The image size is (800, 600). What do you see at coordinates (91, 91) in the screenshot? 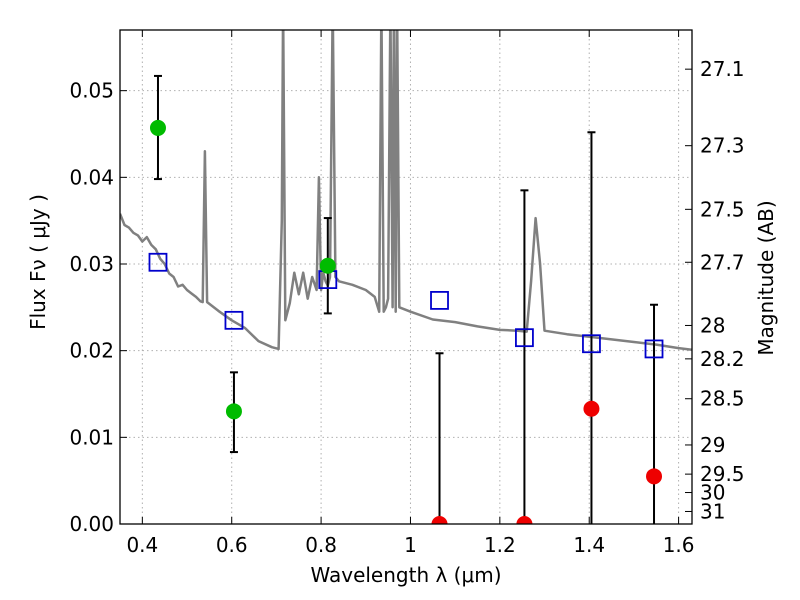
I see `y-tick-label: 0.05` at bounding box center [91, 91].